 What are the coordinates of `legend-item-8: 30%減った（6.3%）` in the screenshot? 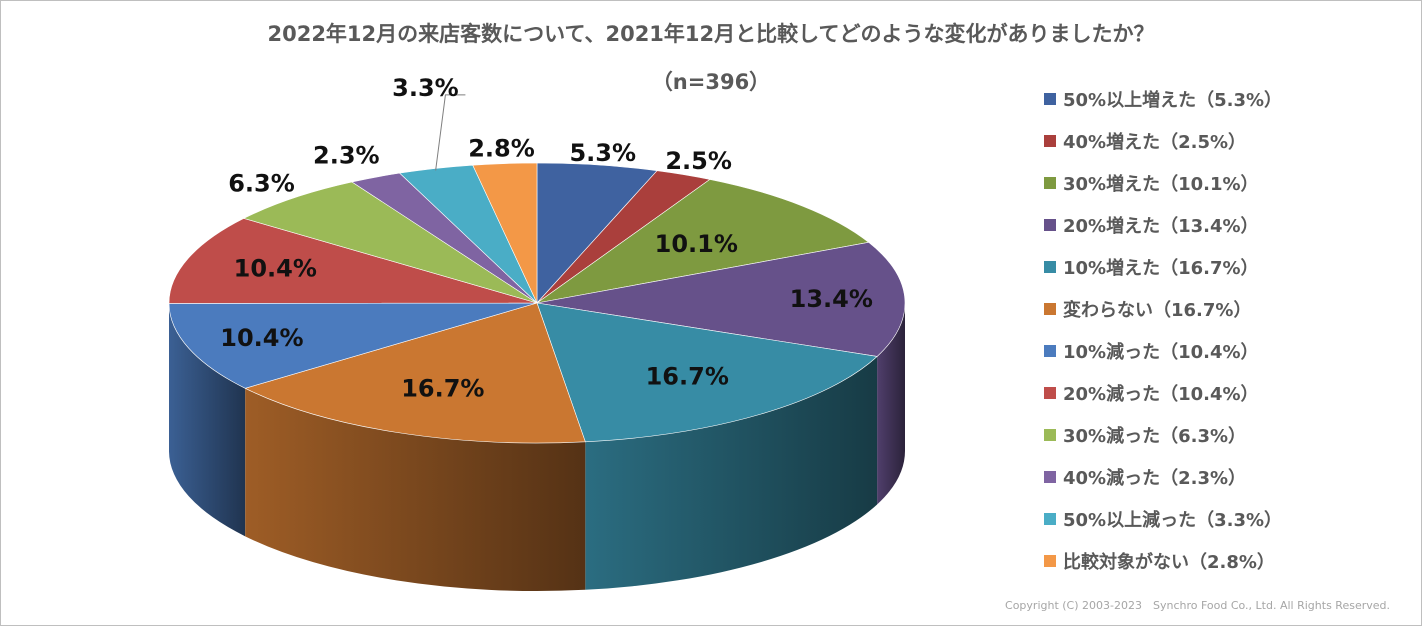 It's located at (1229, 435).